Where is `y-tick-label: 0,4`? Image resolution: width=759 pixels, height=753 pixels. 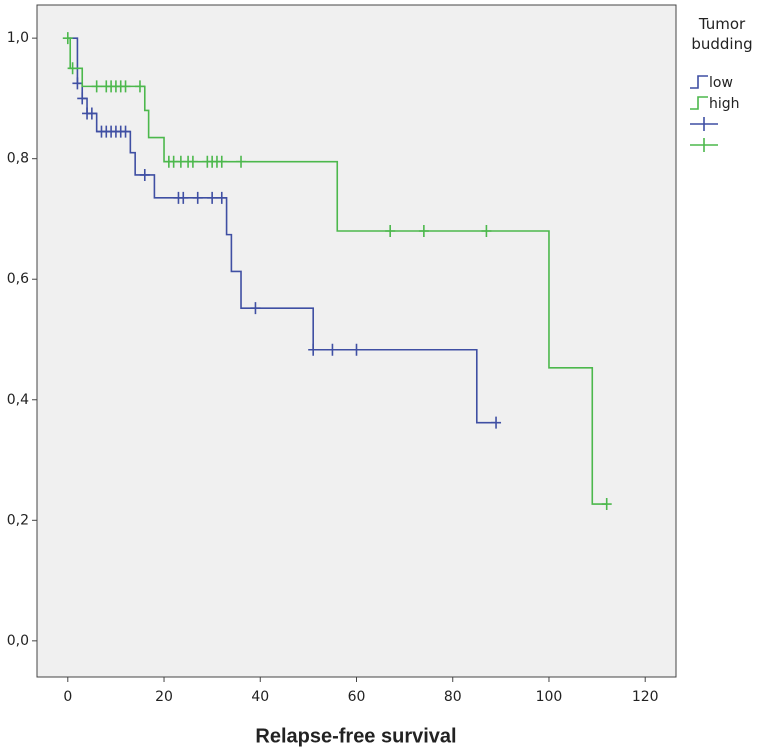 y-tick-label: 0,4 is located at coordinates (18, 400).